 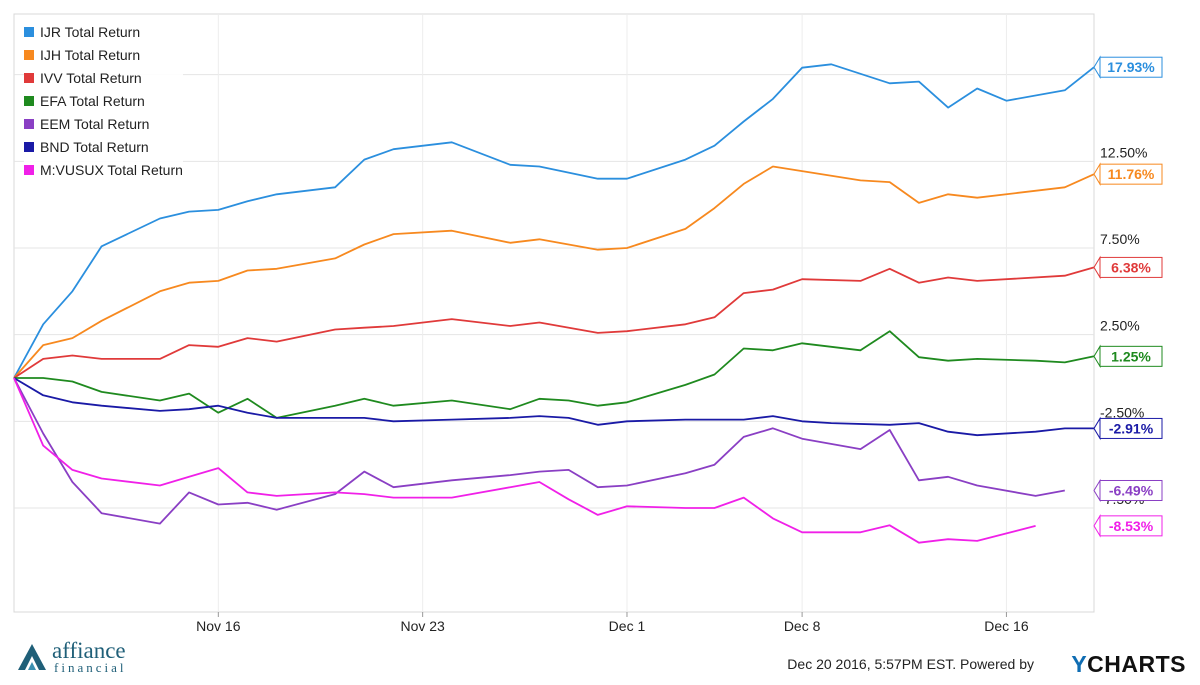 What do you see at coordinates (422, 626) in the screenshot?
I see `x-tick-label: Nov 23` at bounding box center [422, 626].